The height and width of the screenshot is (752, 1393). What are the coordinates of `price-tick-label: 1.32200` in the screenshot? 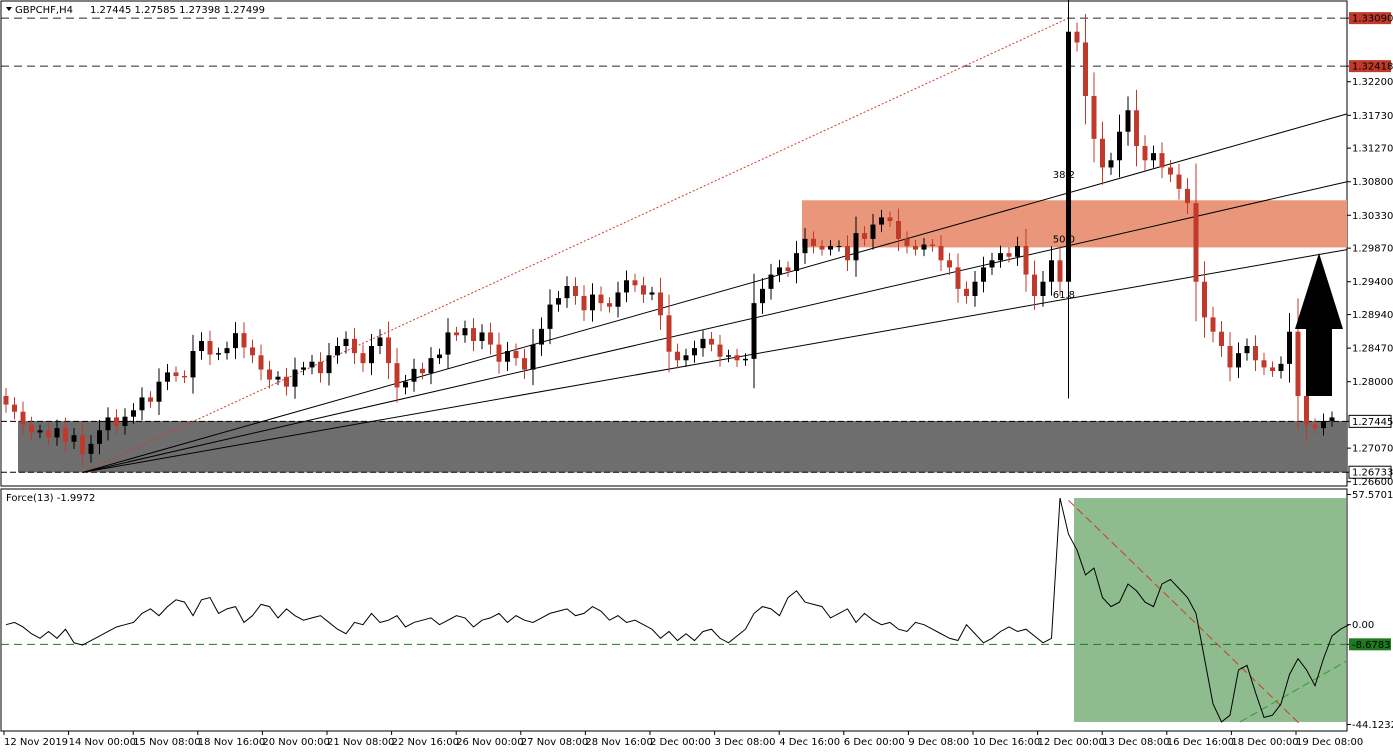 It's located at (1372, 82).